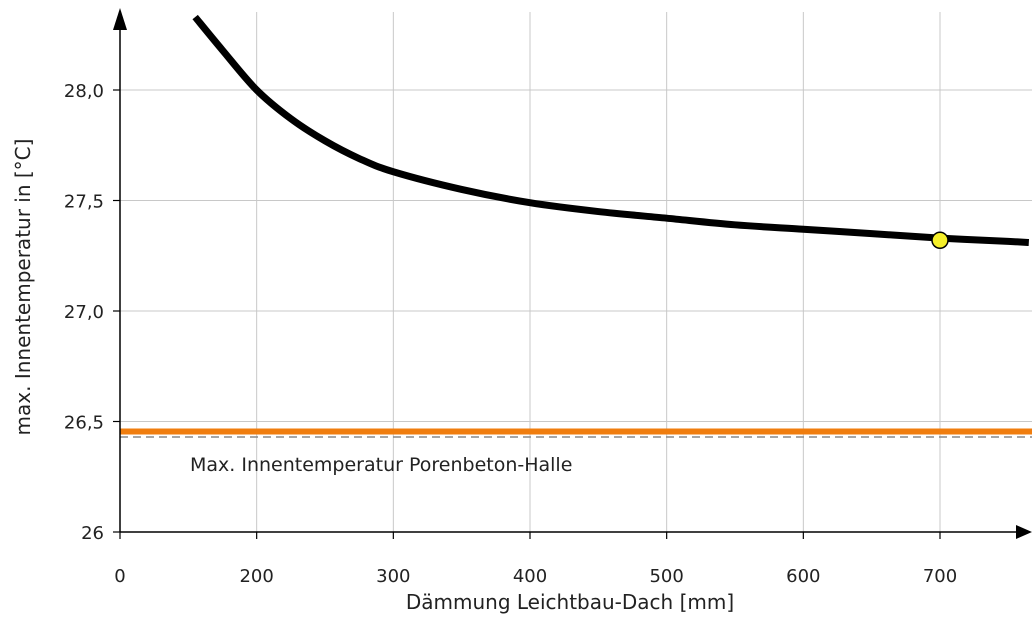  What do you see at coordinates (1024, 532) in the screenshot?
I see `x-axis-arrow` at bounding box center [1024, 532].